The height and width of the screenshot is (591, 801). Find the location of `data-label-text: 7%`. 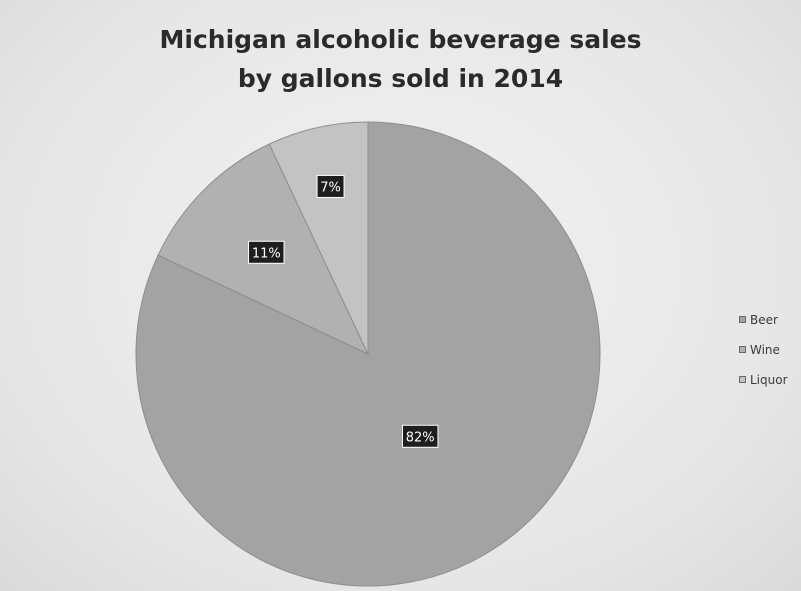

data-label-text: 7% is located at coordinates (330, 187).